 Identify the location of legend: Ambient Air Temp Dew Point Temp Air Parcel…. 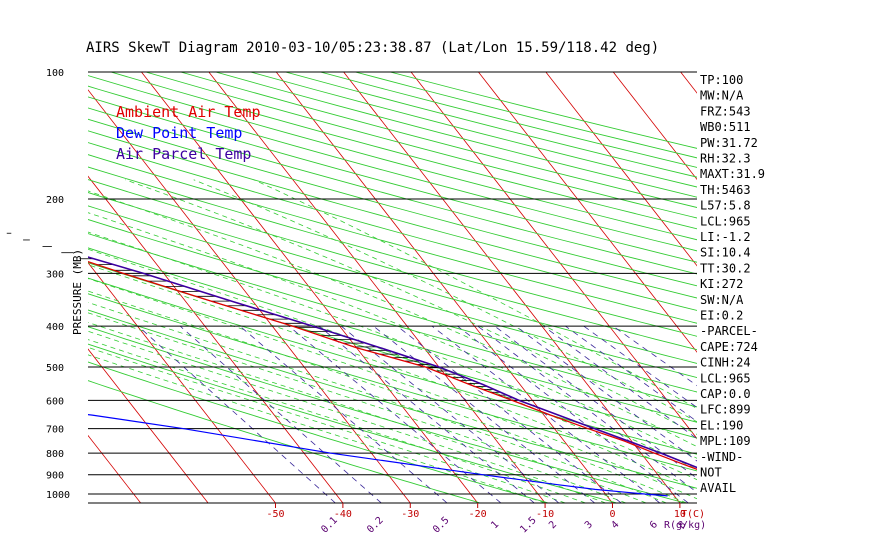
(188, 133).